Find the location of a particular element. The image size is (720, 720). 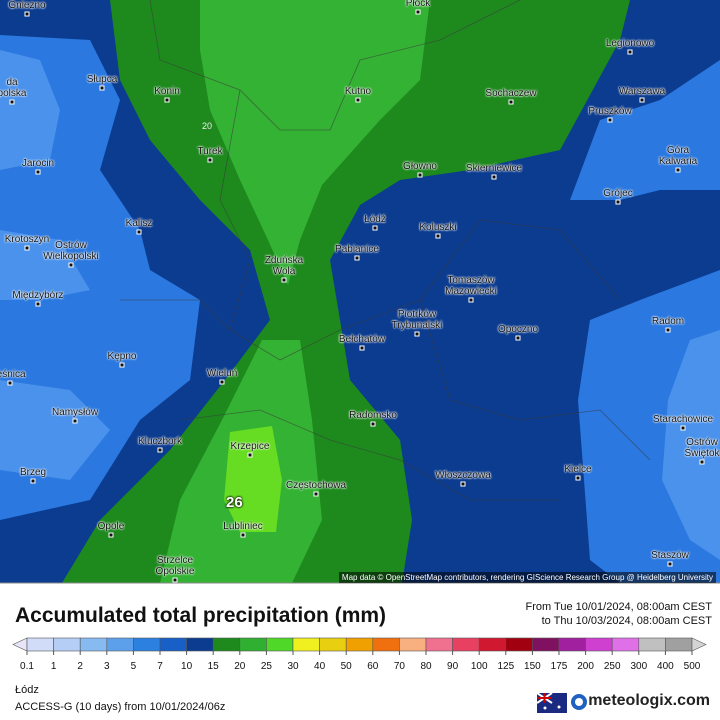

city-label: Tomaszów Mazowiecki is located at coordinates (471, 286).